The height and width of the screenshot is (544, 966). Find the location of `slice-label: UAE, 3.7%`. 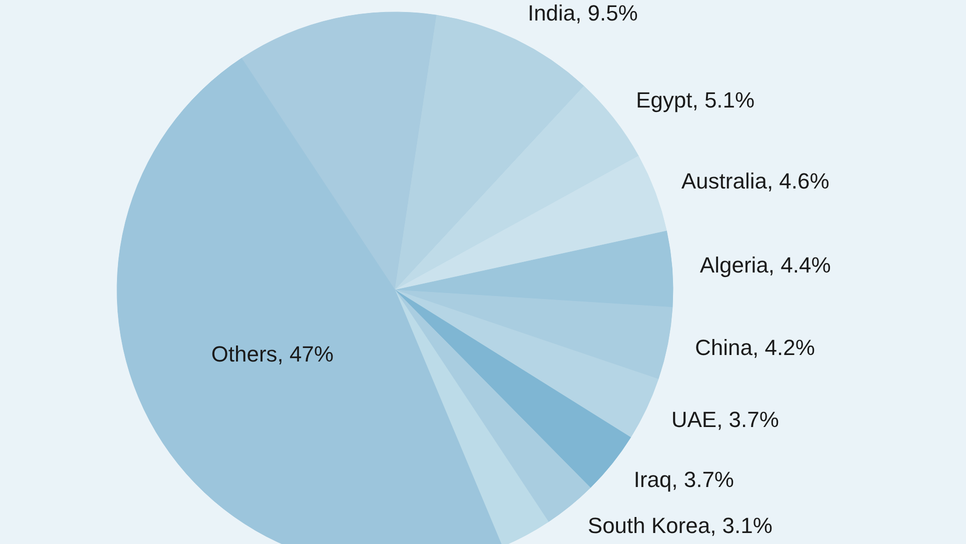

slice-label: UAE, 3.7% is located at coordinates (725, 419).